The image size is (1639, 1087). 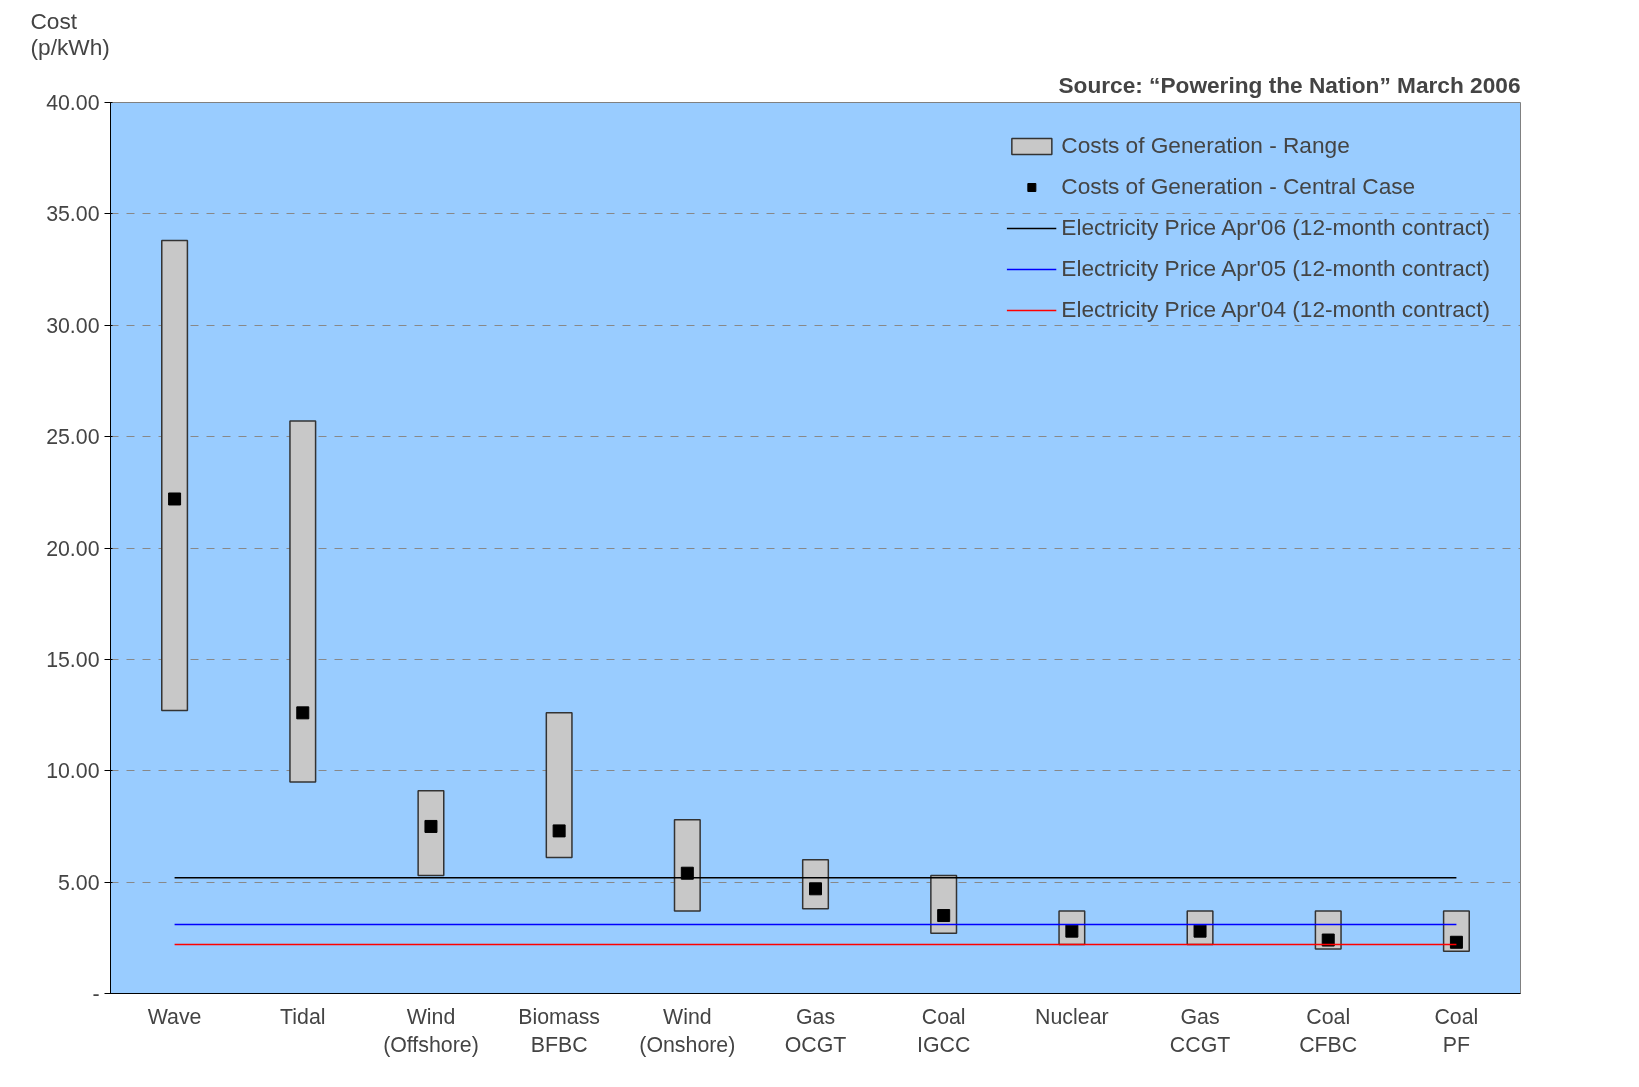 I want to click on x-tick-label: Gas OCGT, so click(x=815, y=1031).